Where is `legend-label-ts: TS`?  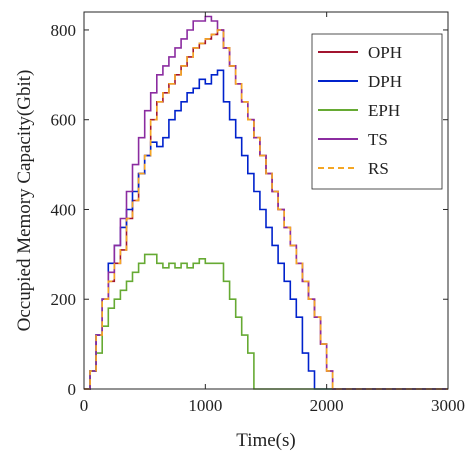 legend-label-ts: TS is located at coordinates (378, 139).